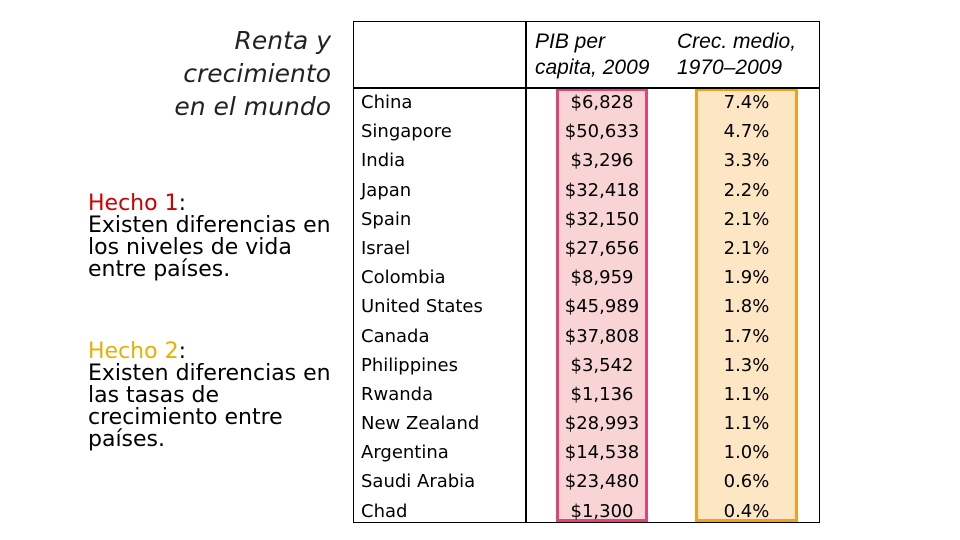 The image size is (960, 540). What do you see at coordinates (386, 190) in the screenshot?
I see `country-cell: Japan` at bounding box center [386, 190].